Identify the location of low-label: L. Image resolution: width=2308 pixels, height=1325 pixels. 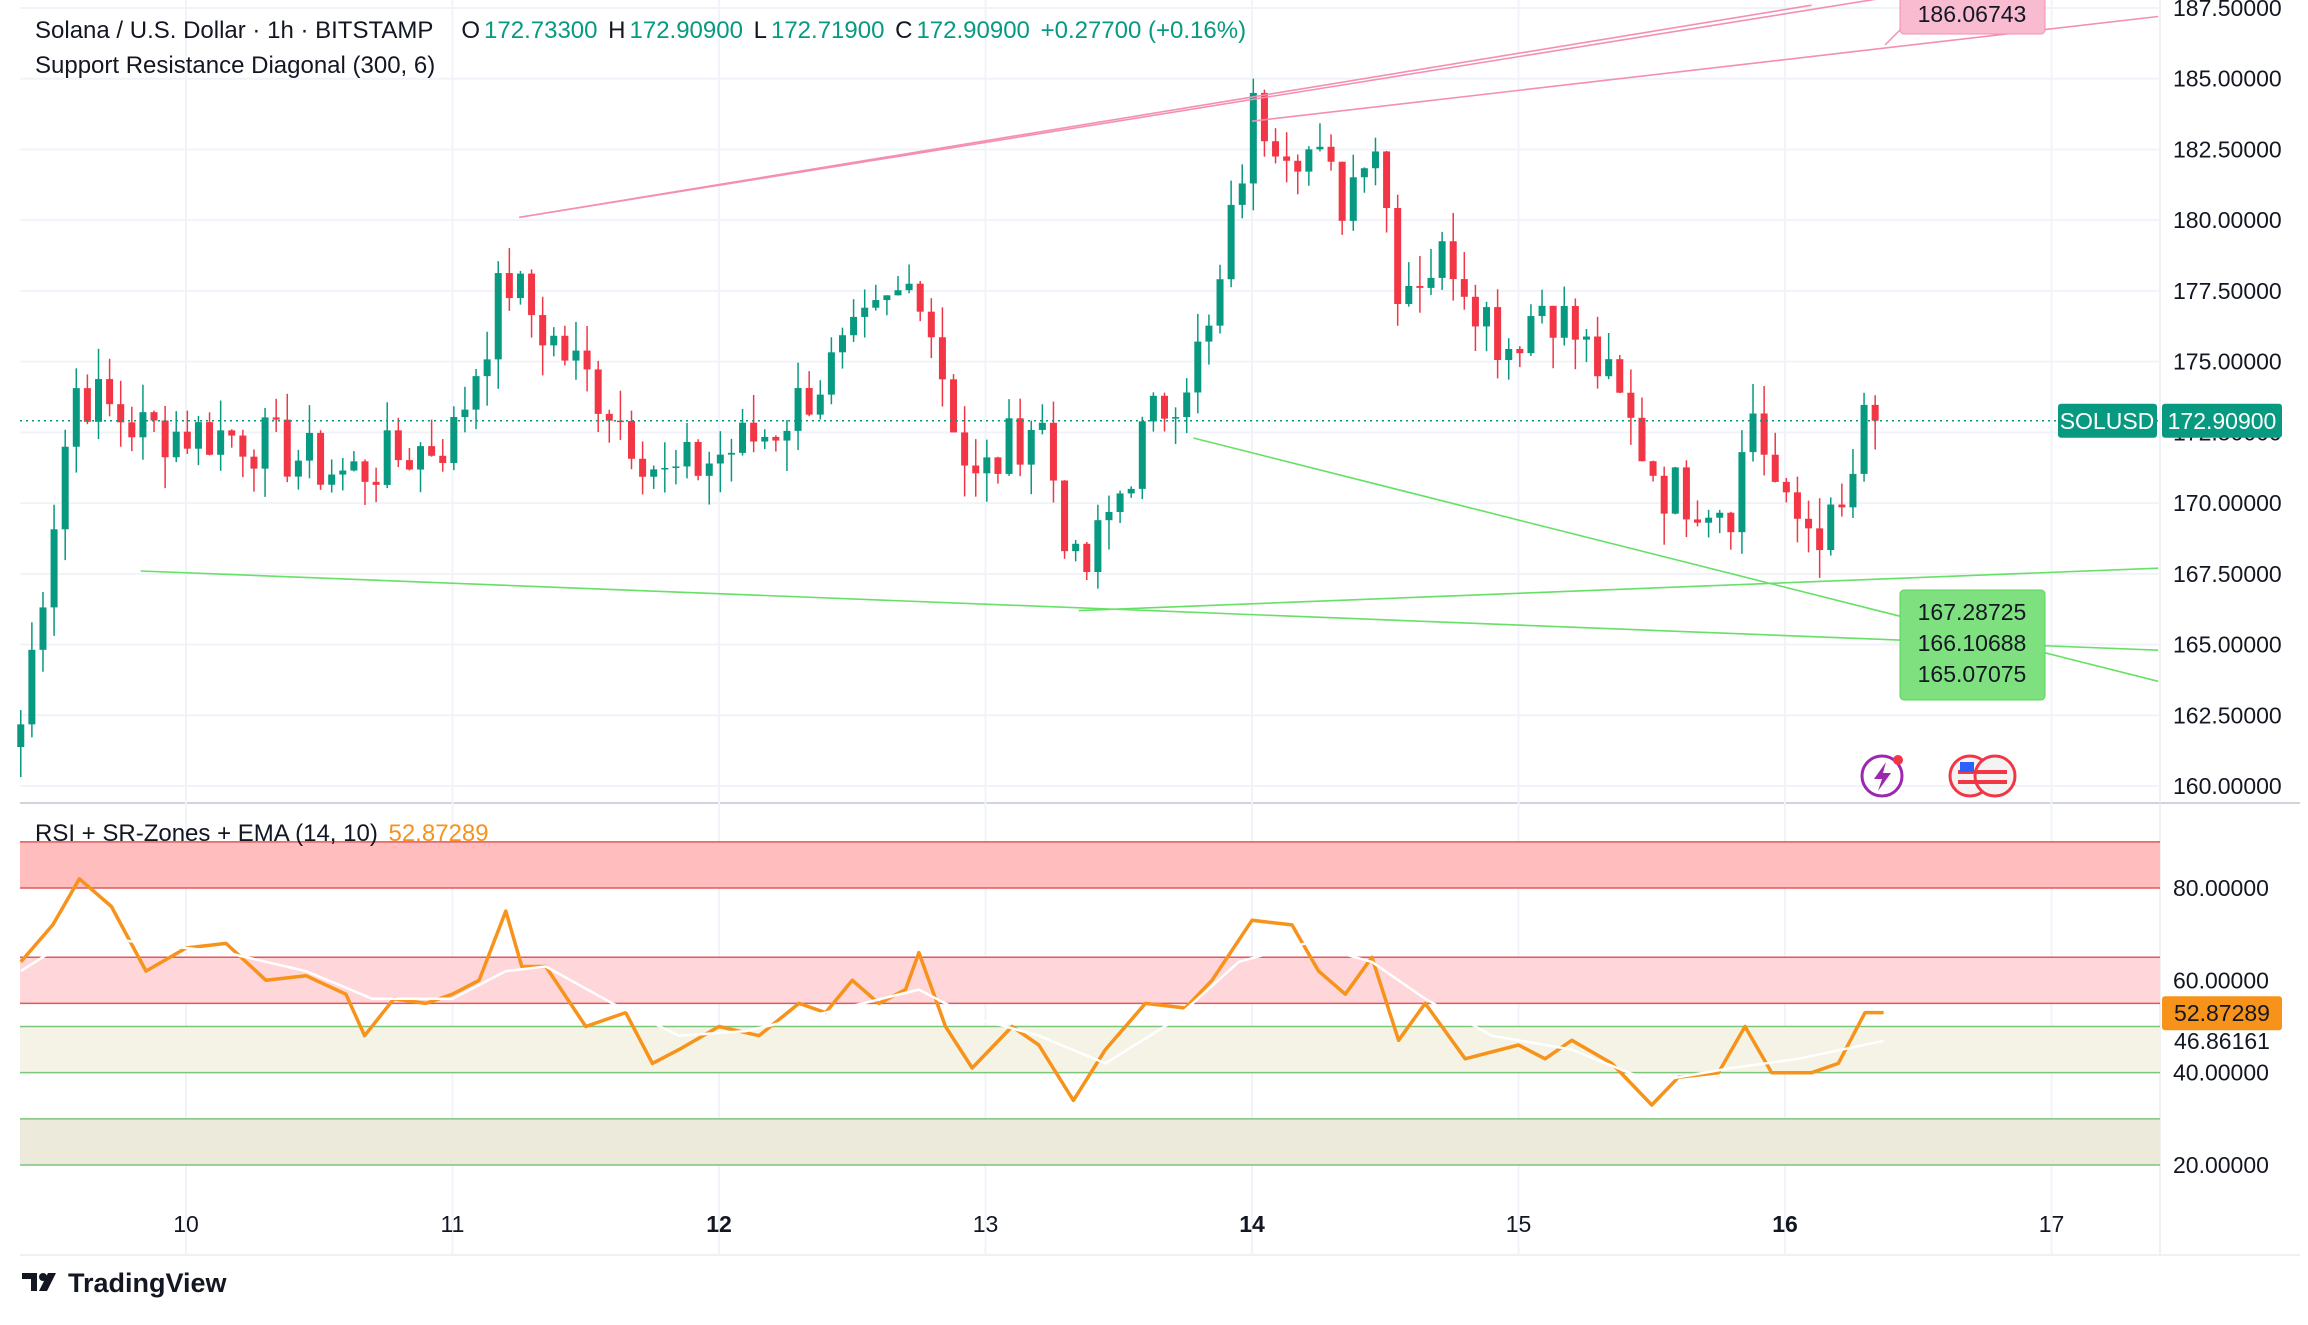
(760, 30).